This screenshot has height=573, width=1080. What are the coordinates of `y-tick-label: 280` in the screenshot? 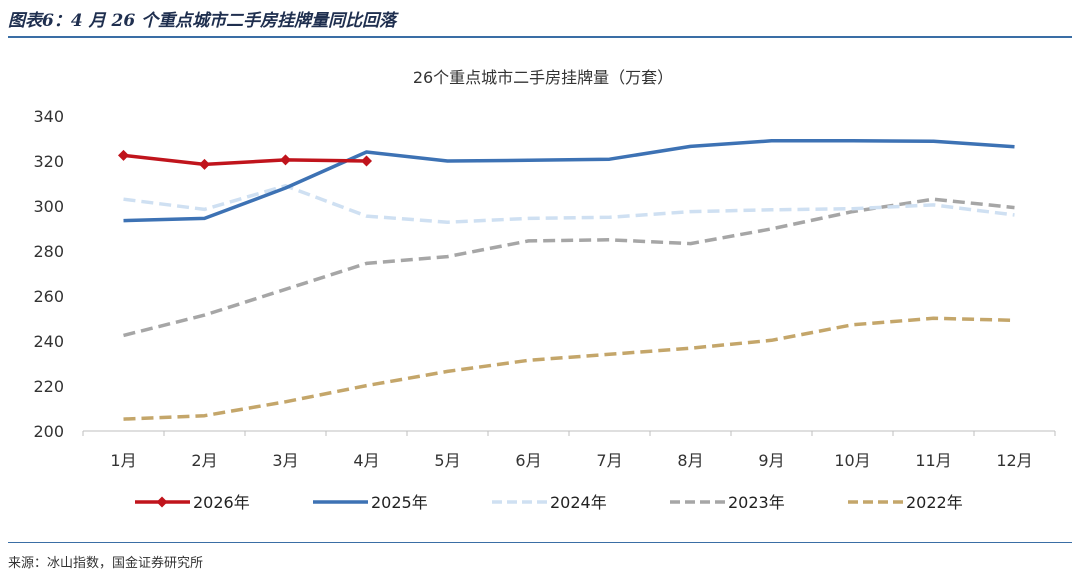 It's located at (48, 251).